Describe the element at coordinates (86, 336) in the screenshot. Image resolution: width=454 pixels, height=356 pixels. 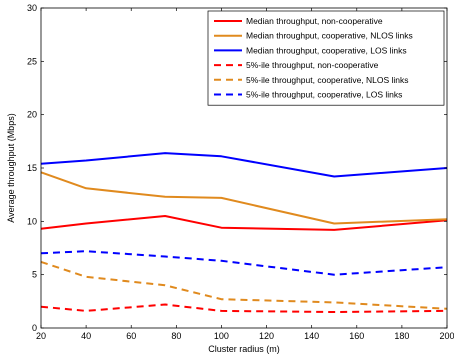
I see `x-tick-label: 40` at that location.